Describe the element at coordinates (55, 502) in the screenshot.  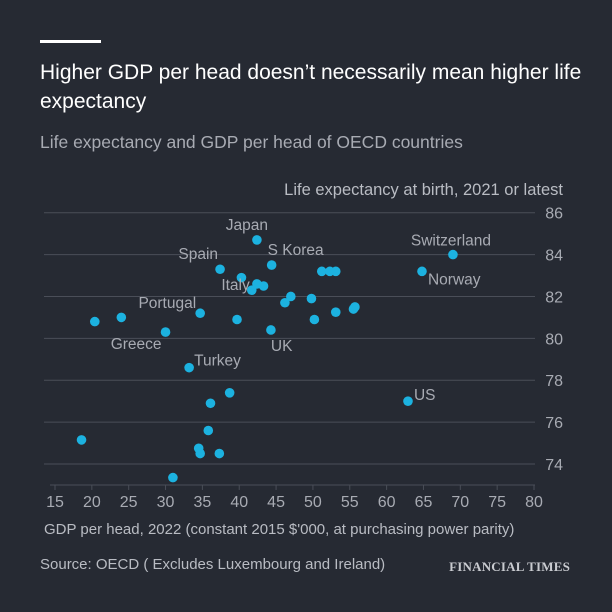
I see `x-tick-label: 15` at that location.